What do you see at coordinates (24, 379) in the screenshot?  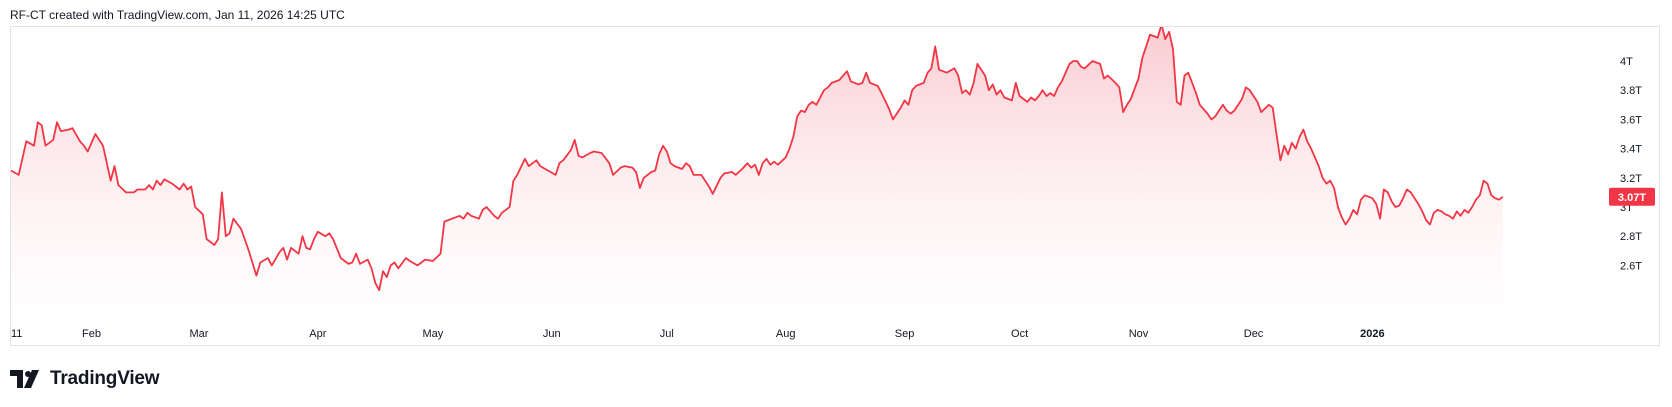 I see `tradingview-logo-icon` at bounding box center [24, 379].